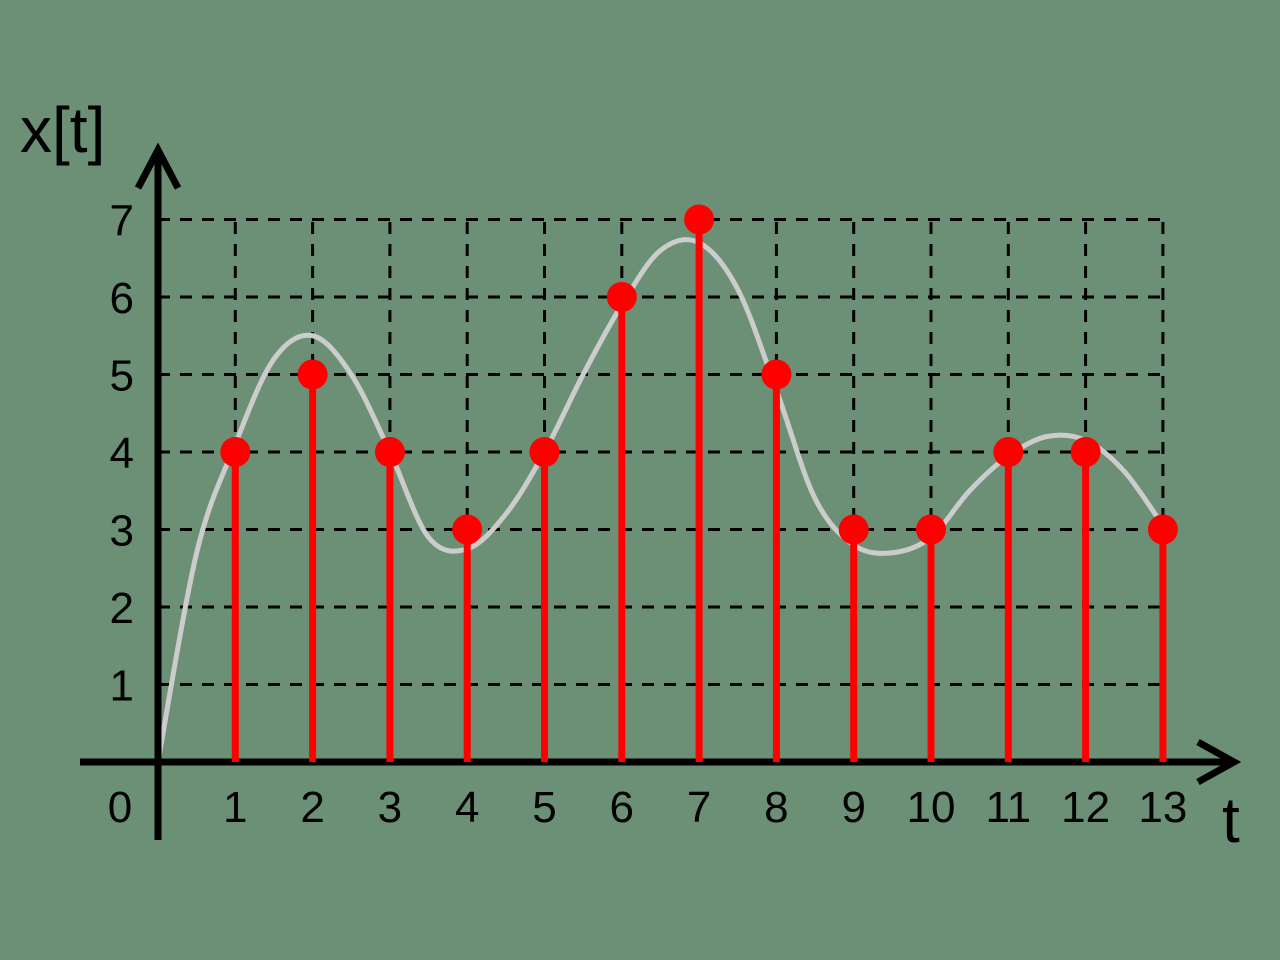  I want to click on x-axis-arrowhead, so click(1219, 762).